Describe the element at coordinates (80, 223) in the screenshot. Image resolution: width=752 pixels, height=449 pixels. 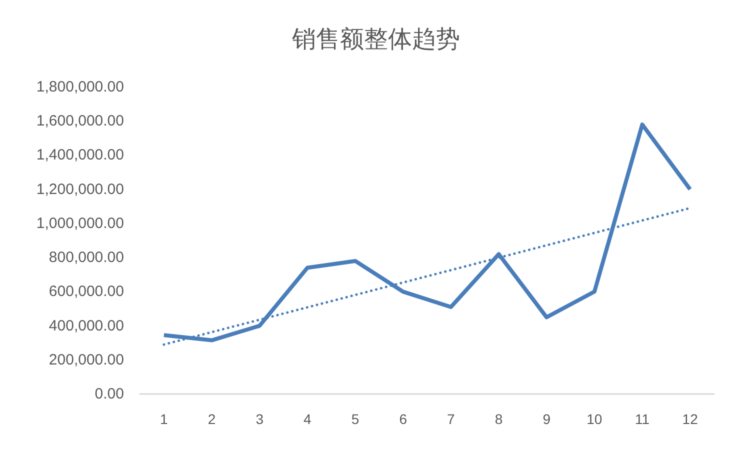
I see `y-tick-label: 1,000,000.00` at that location.